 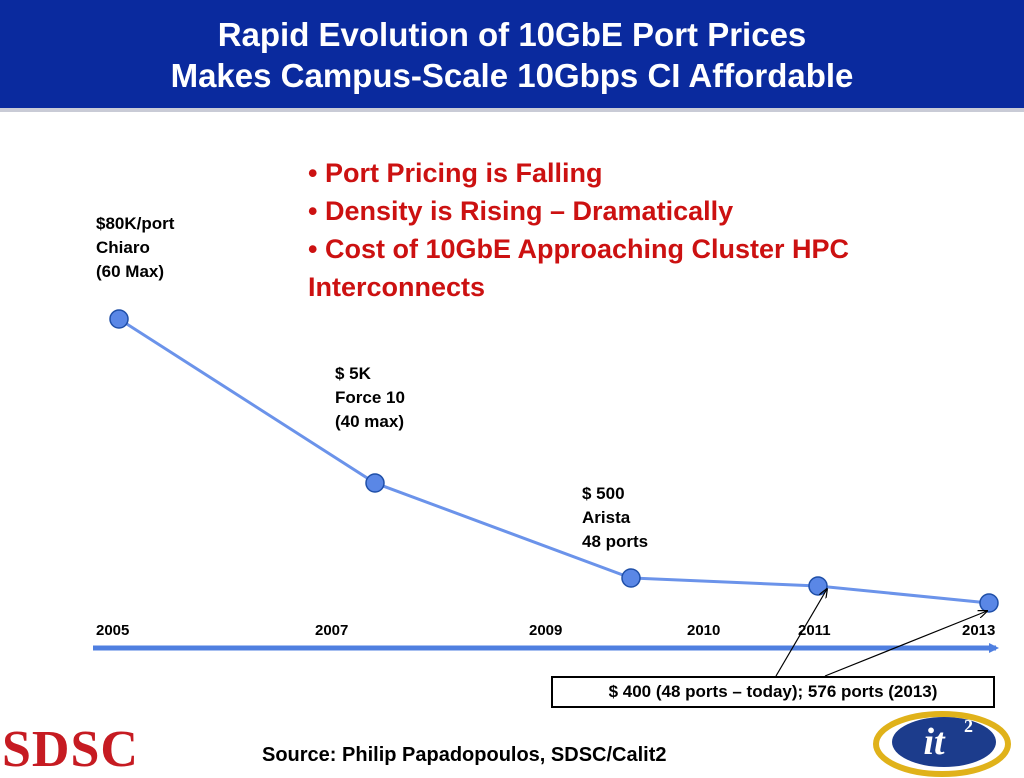 What do you see at coordinates (70, 749) in the screenshot?
I see `sdsc-logo: SDSC` at bounding box center [70, 749].